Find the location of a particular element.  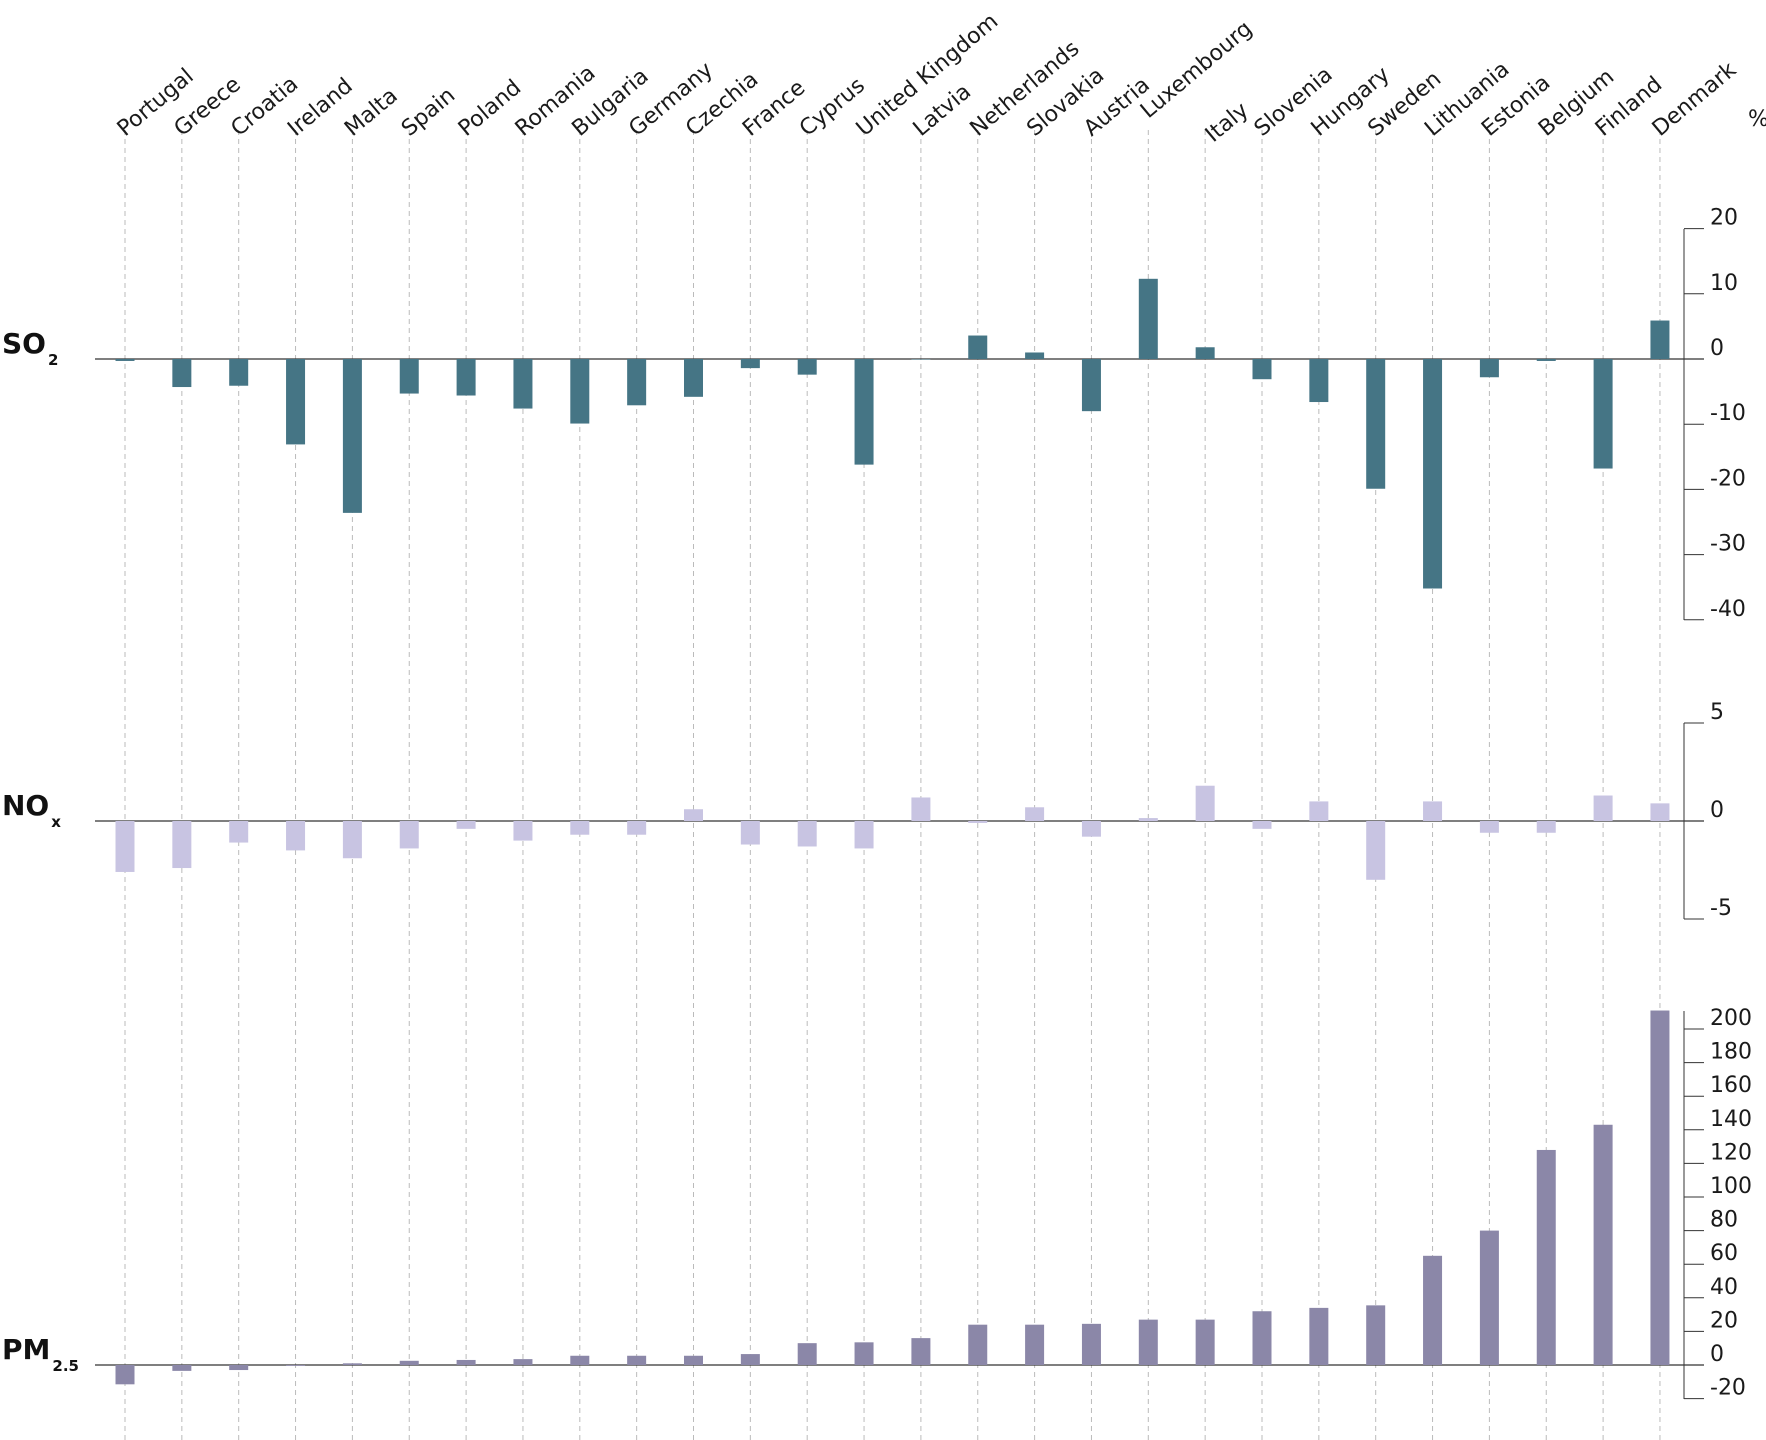

so2-bar-malta is located at coordinates (352, 436).